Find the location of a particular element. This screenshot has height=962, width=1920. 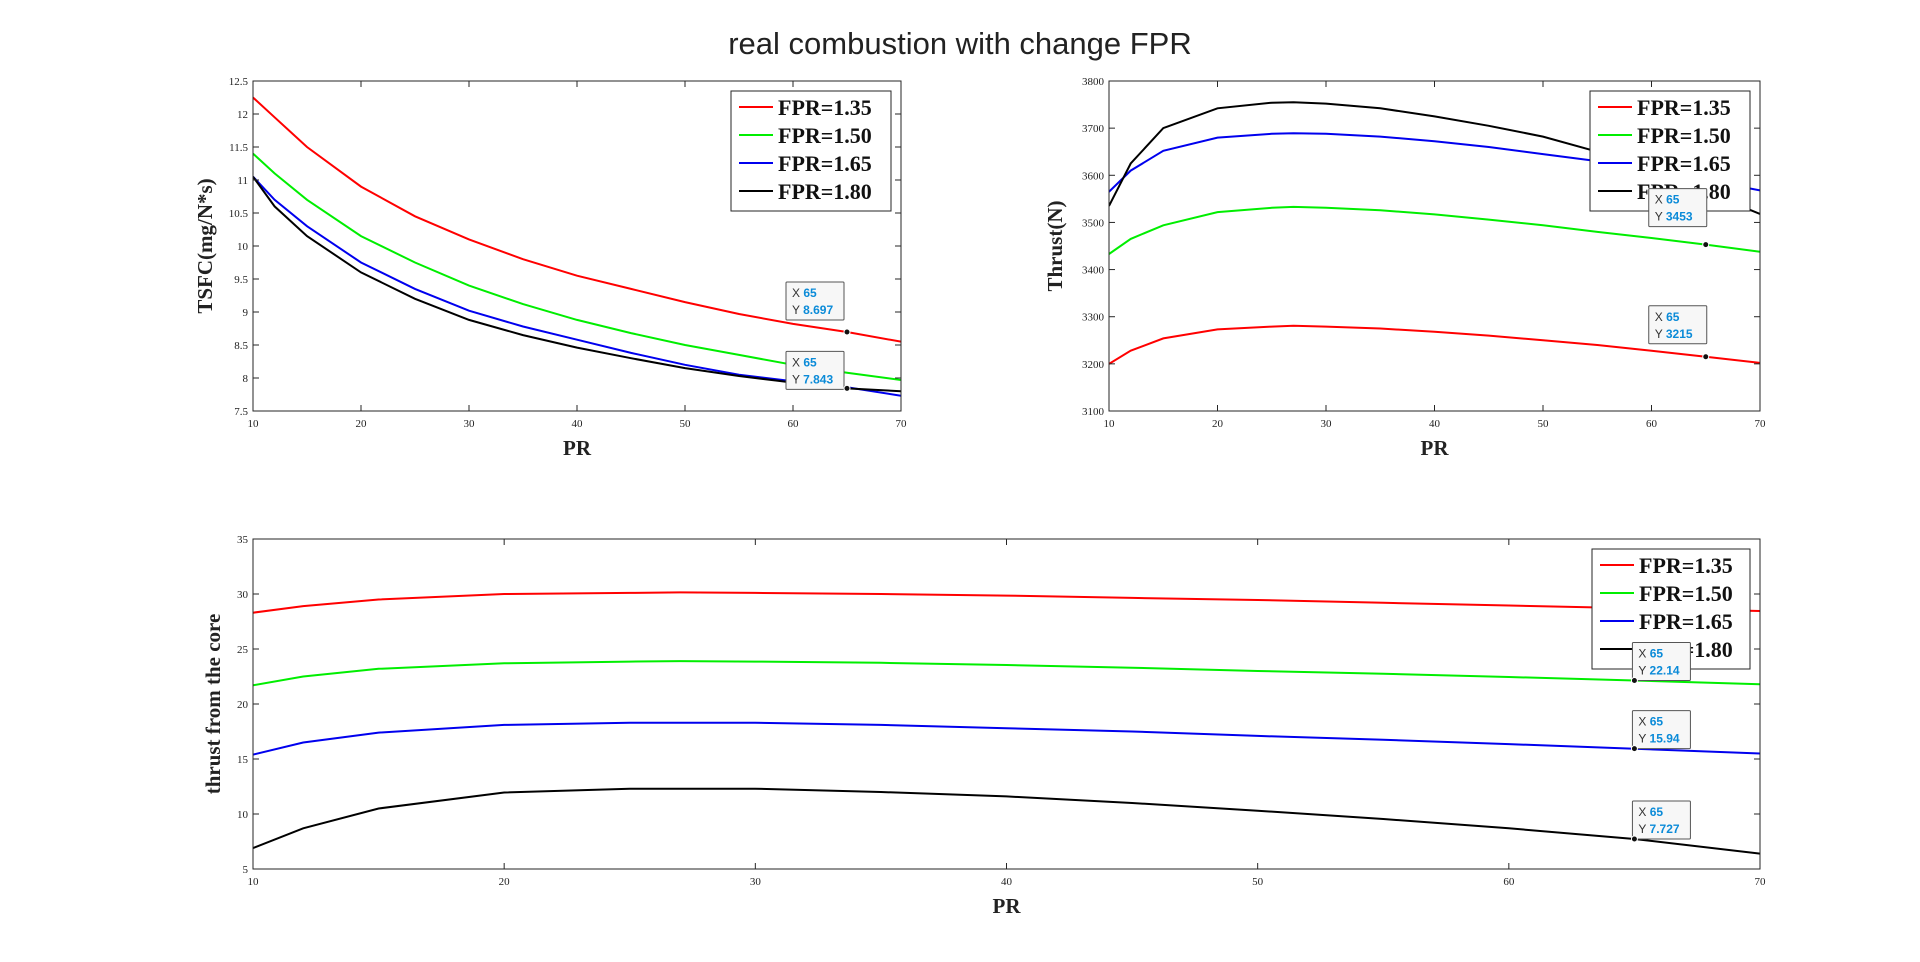

y-axis-label: thrust from the core is located at coordinates (213, 704).